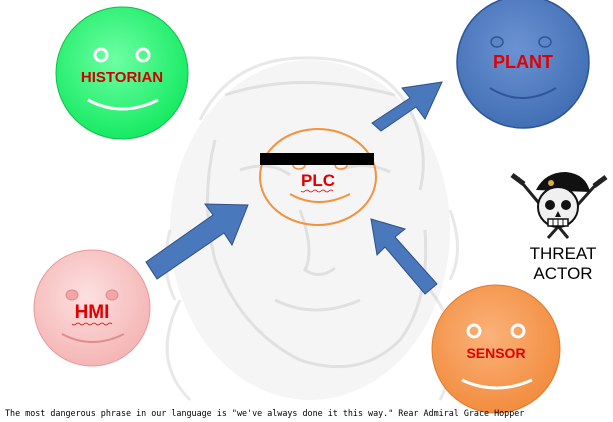  I want to click on arrow-hmi-to-plc, so click(197, 241).